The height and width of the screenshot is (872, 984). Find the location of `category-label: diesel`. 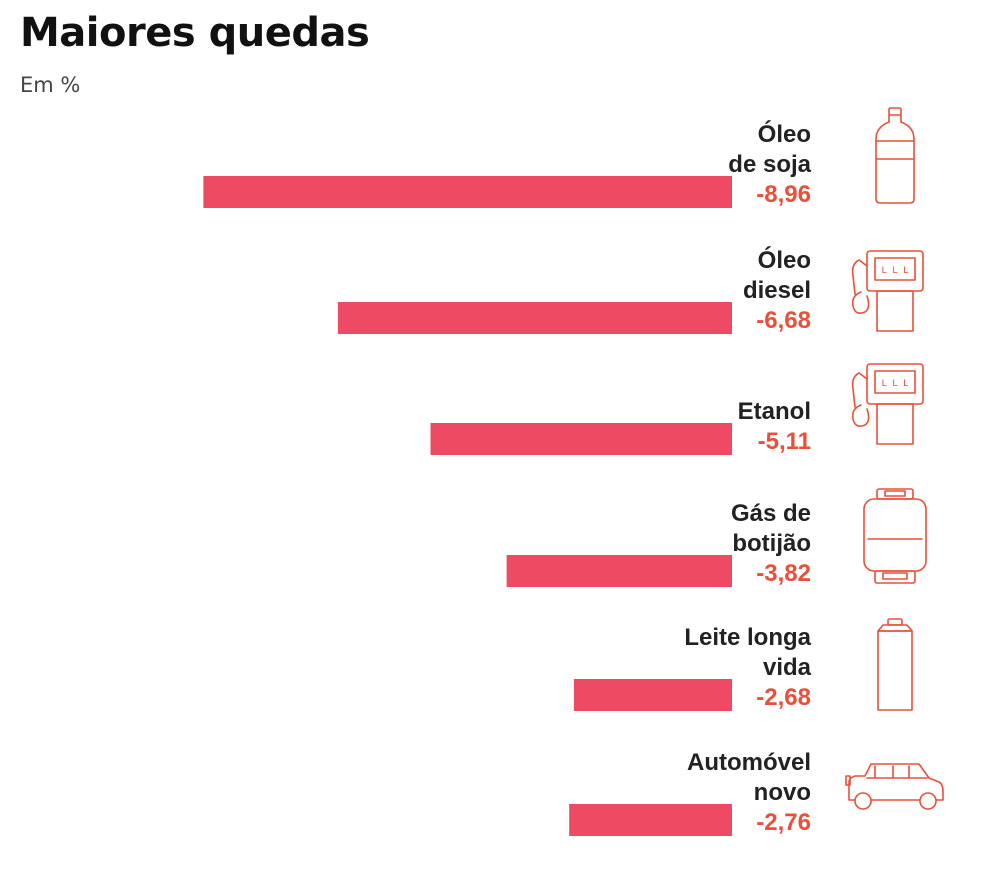

category-label: diesel is located at coordinates (777, 290).